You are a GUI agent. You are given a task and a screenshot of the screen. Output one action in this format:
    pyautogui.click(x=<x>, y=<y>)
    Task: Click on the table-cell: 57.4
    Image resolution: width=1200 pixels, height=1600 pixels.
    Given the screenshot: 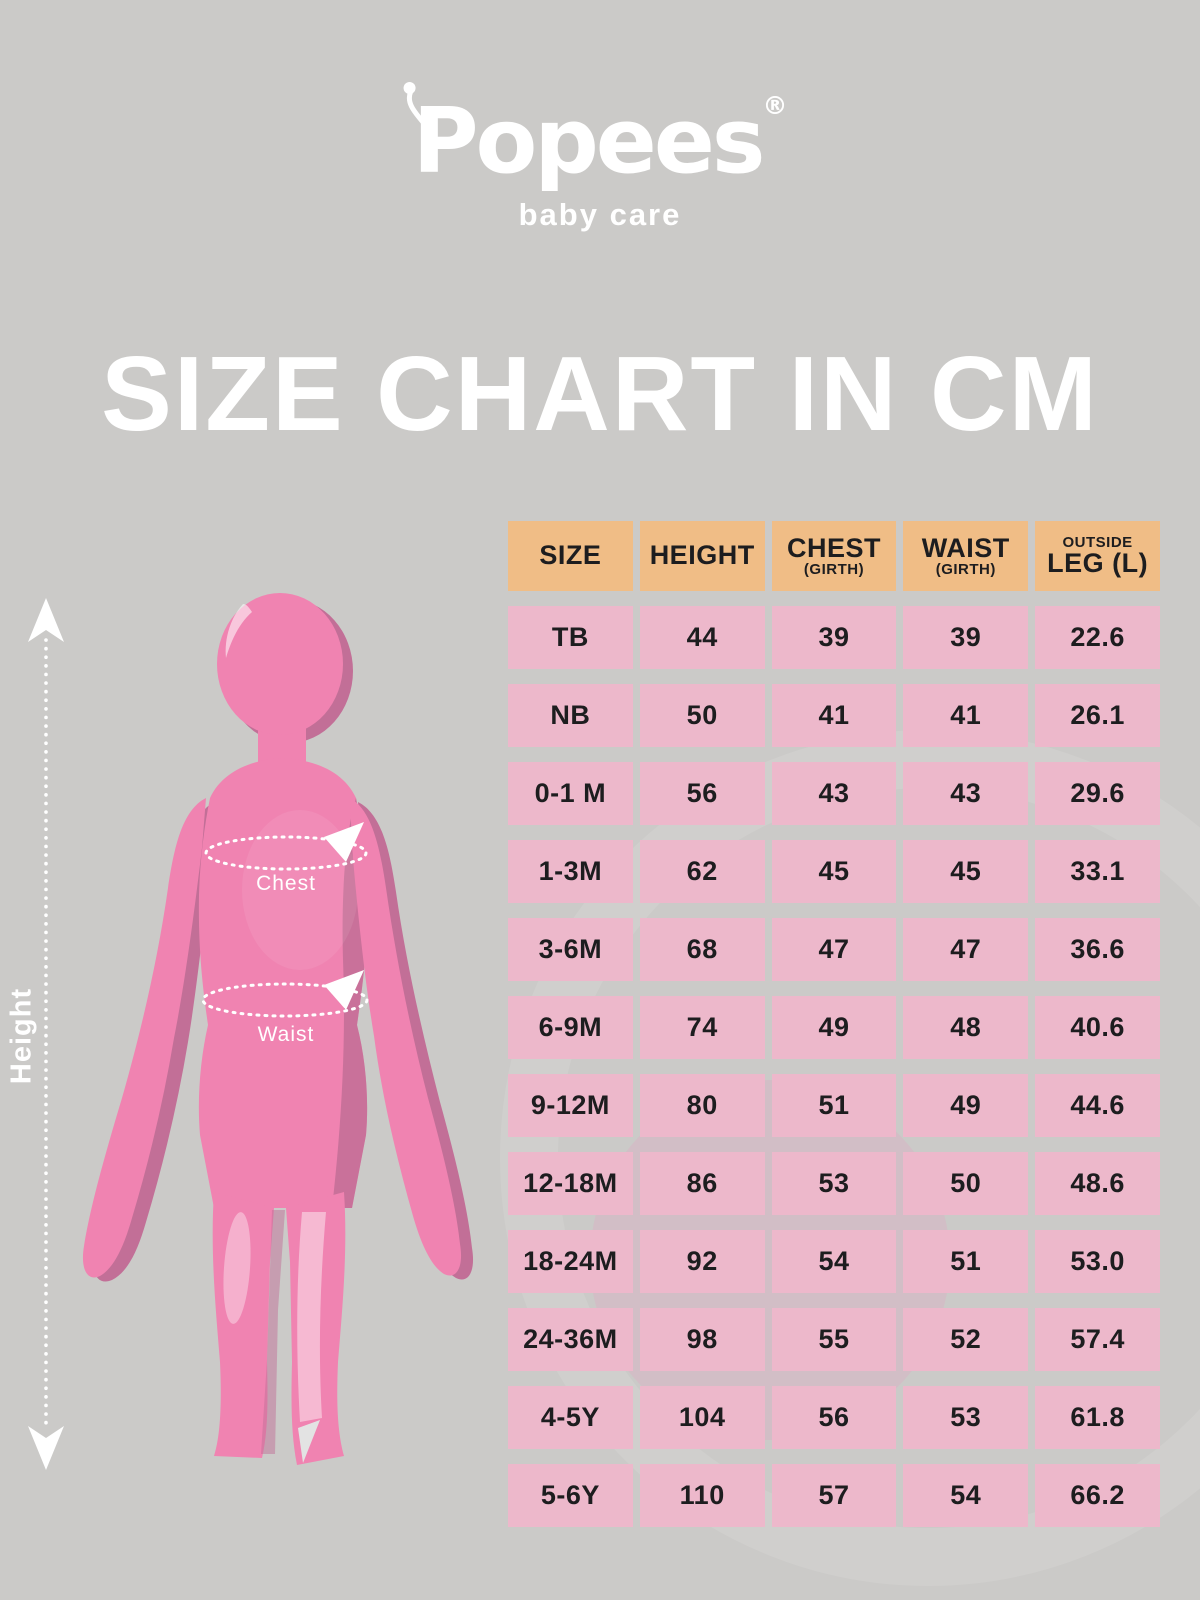 What is the action you would take?
    pyautogui.click(x=1097, y=1339)
    